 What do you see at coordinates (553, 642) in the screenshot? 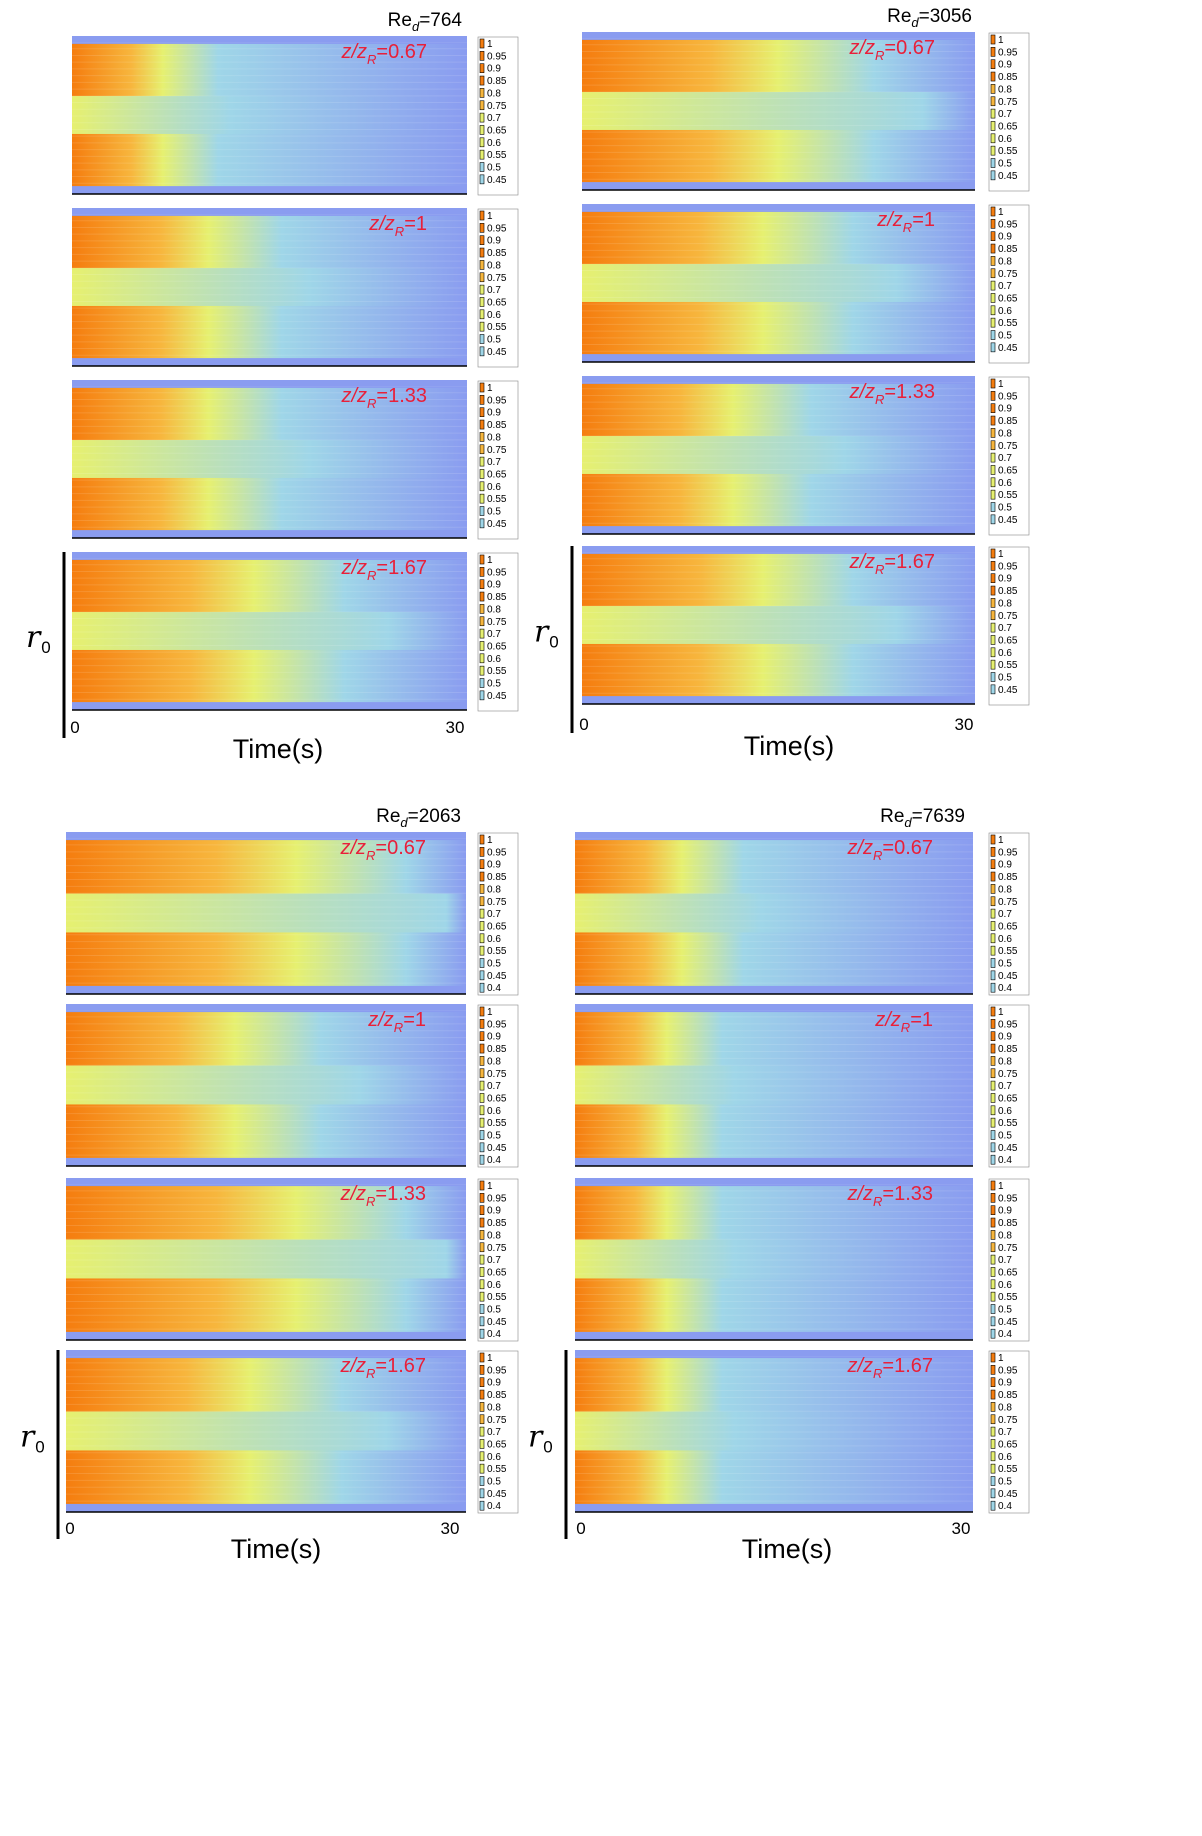
I see `r-axis-tick-label: 0` at bounding box center [553, 642].